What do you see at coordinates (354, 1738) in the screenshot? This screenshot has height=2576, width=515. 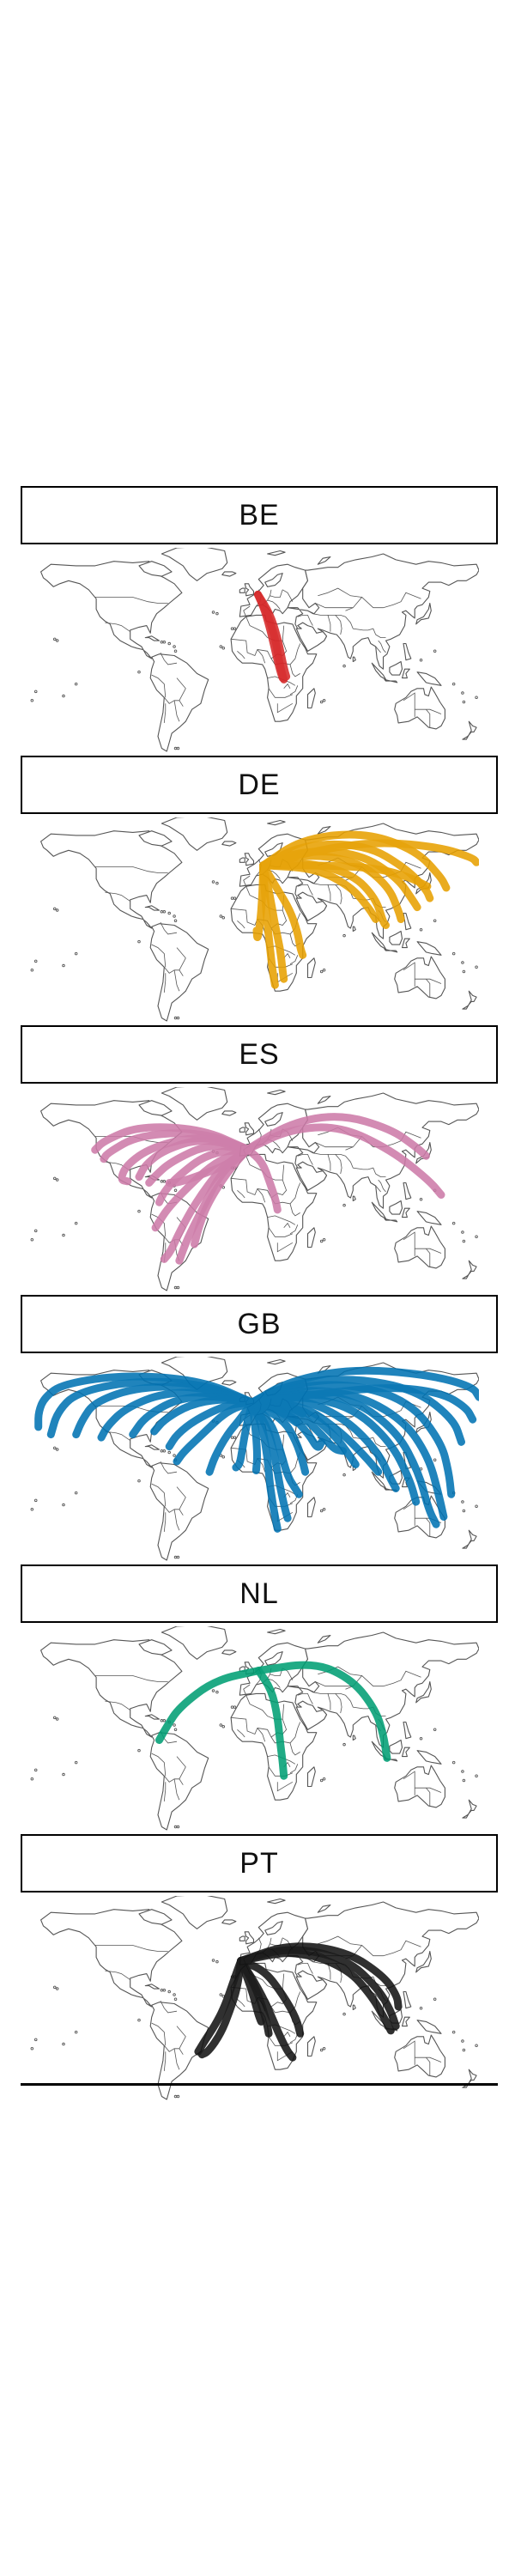 I see `landmass-sri-lanka` at bounding box center [354, 1738].